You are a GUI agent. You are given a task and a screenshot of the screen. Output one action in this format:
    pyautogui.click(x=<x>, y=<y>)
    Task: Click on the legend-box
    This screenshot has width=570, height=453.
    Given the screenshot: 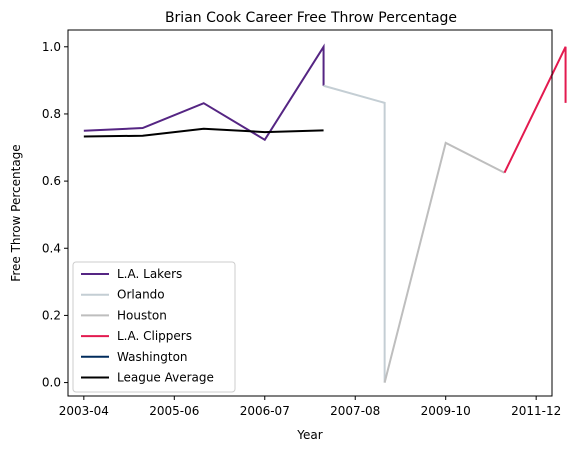 What is the action you would take?
    pyautogui.click(x=154, y=327)
    